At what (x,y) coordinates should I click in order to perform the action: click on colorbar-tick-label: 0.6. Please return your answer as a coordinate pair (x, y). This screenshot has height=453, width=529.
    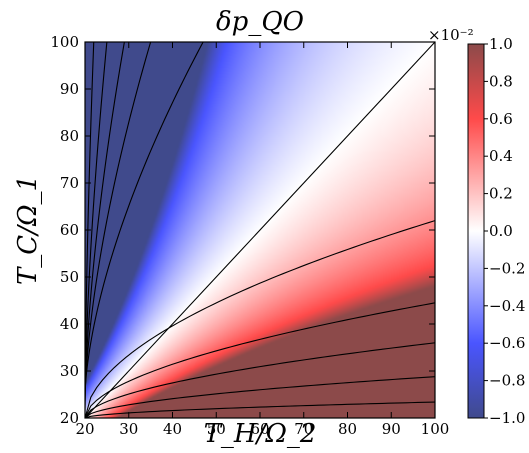
    Looking at the image, I should click on (501, 119).